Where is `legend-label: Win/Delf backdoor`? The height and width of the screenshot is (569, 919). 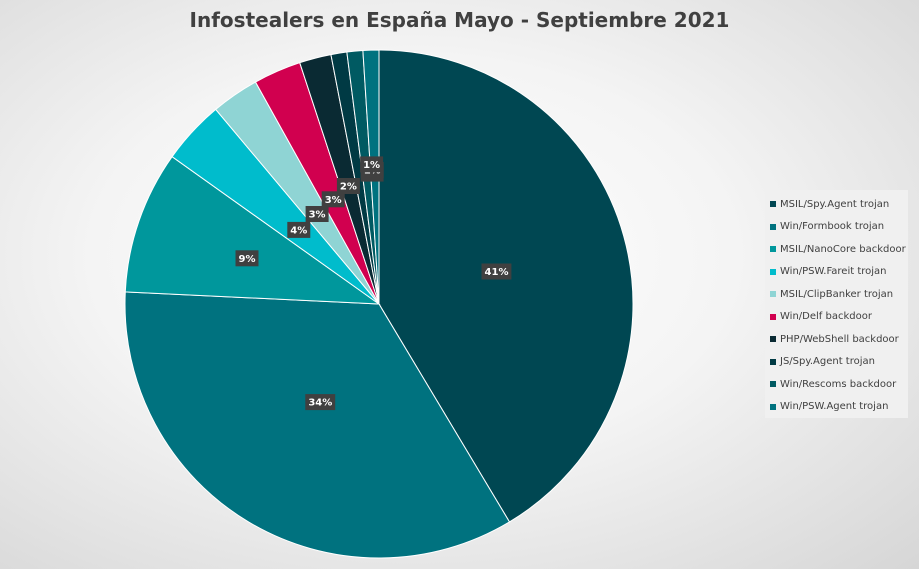
legend-label: Win/Delf backdoor is located at coordinates (826, 317).